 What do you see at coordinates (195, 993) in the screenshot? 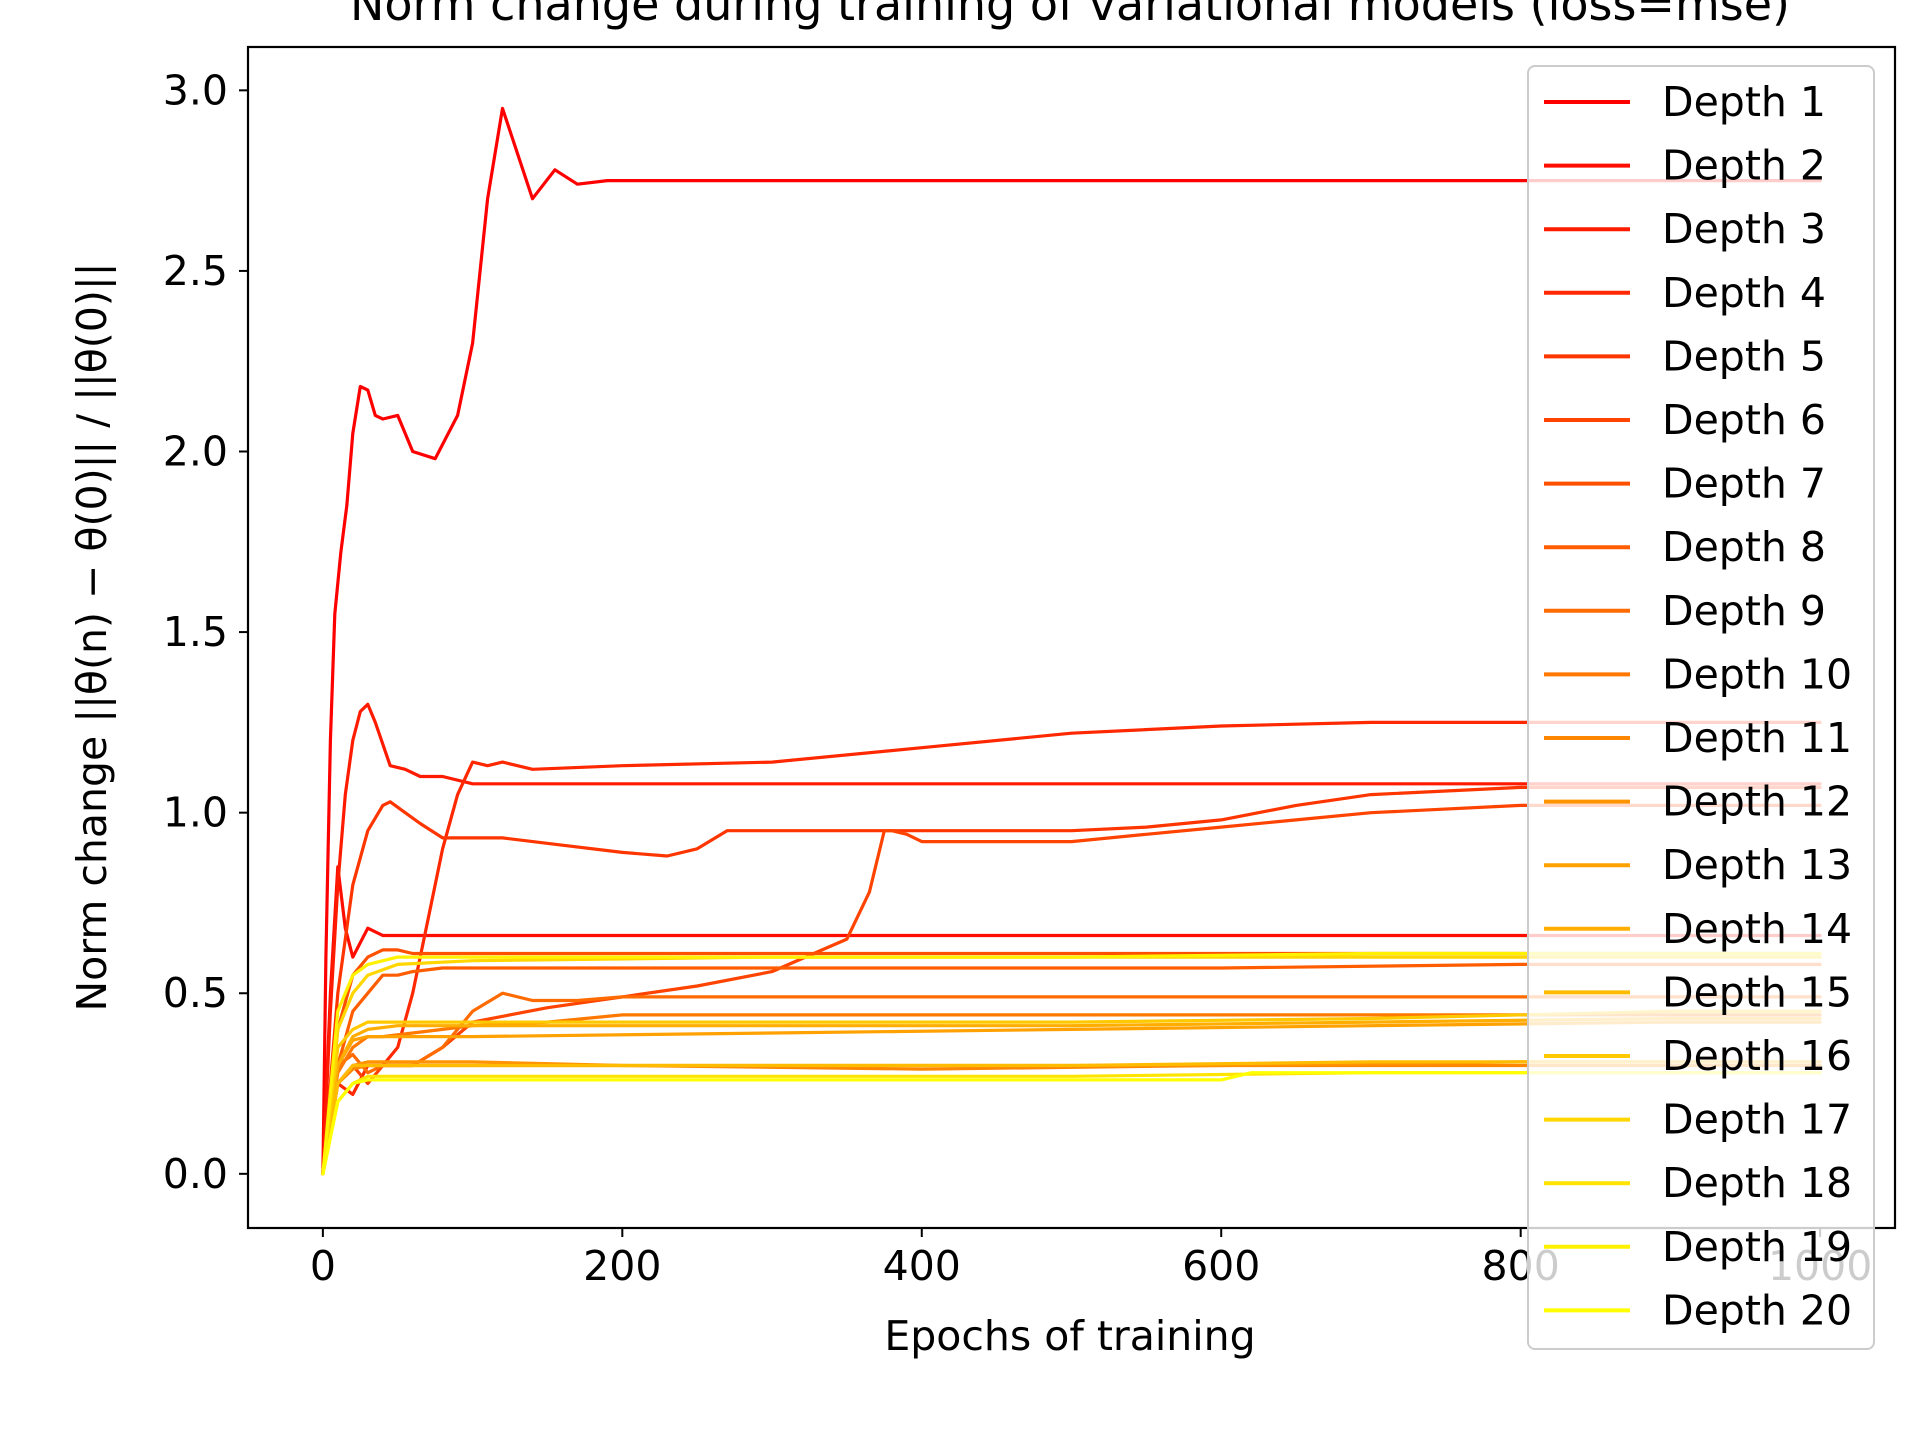
I see `y-tick-label: 0.5` at bounding box center [195, 993].